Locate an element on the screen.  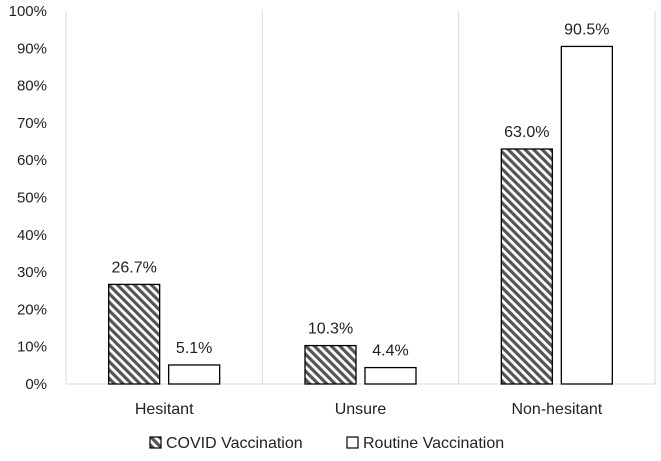
data-label: 4.4% is located at coordinates (390, 351).